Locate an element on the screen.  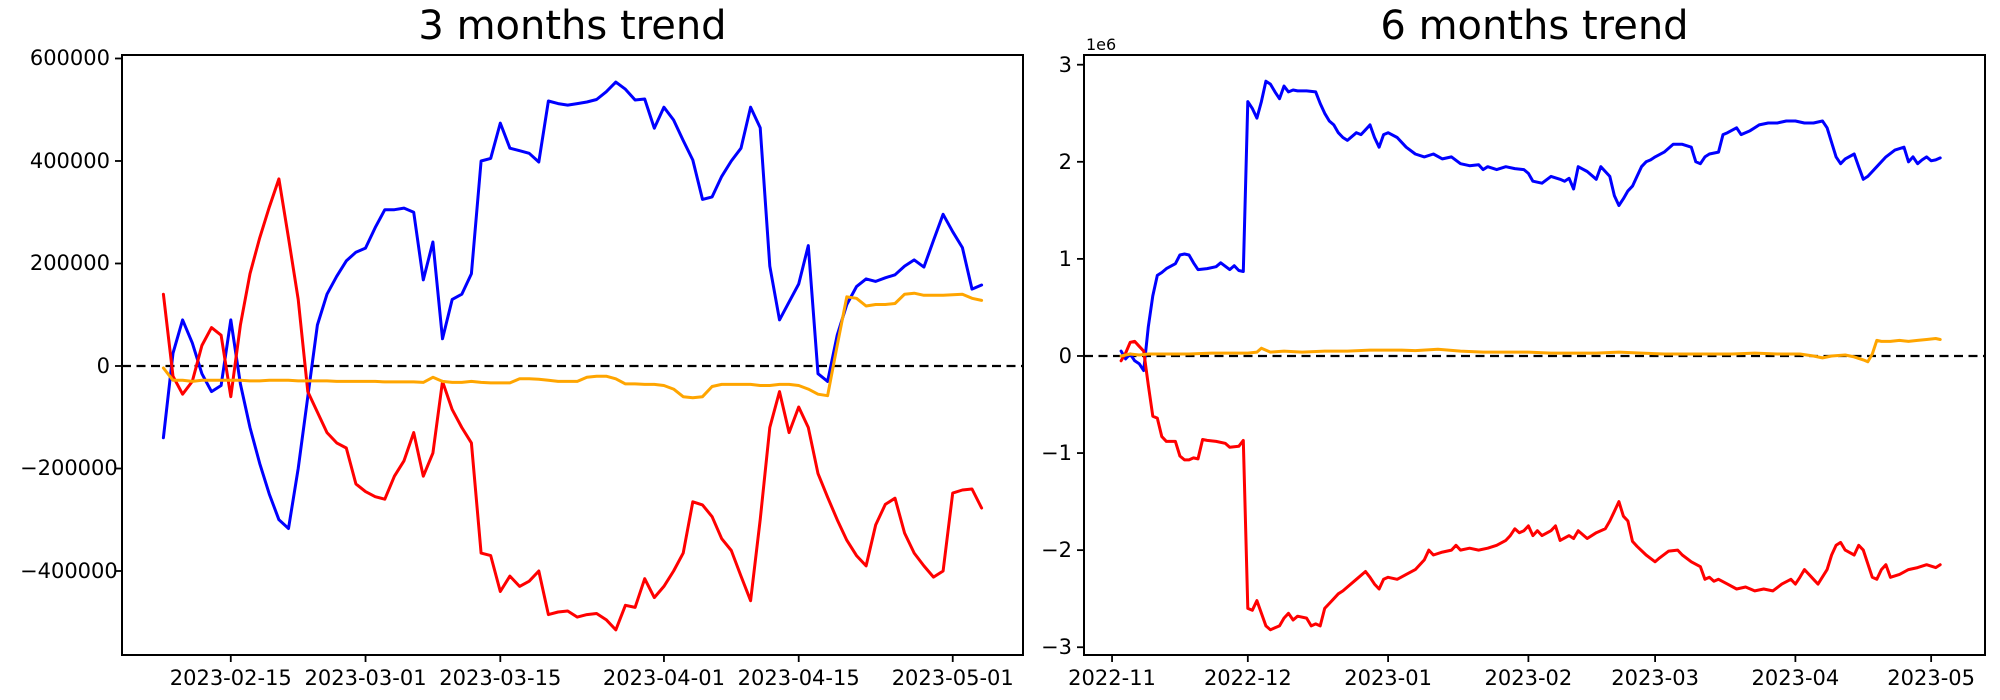
right-x-tick-label: 2023-02 is located at coordinates (1528, 678).